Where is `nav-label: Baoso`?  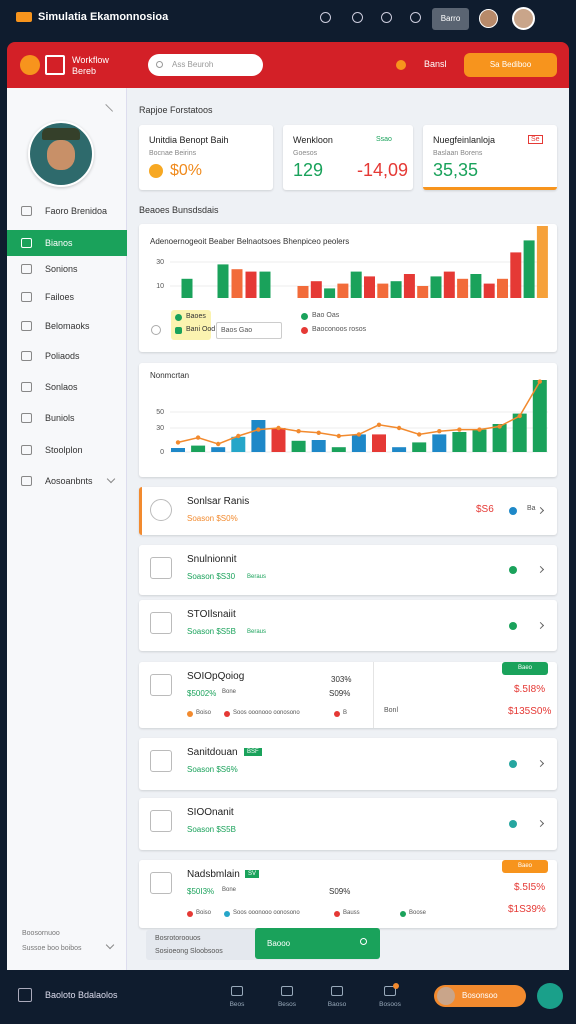 nav-label: Baoso is located at coordinates (337, 1004).